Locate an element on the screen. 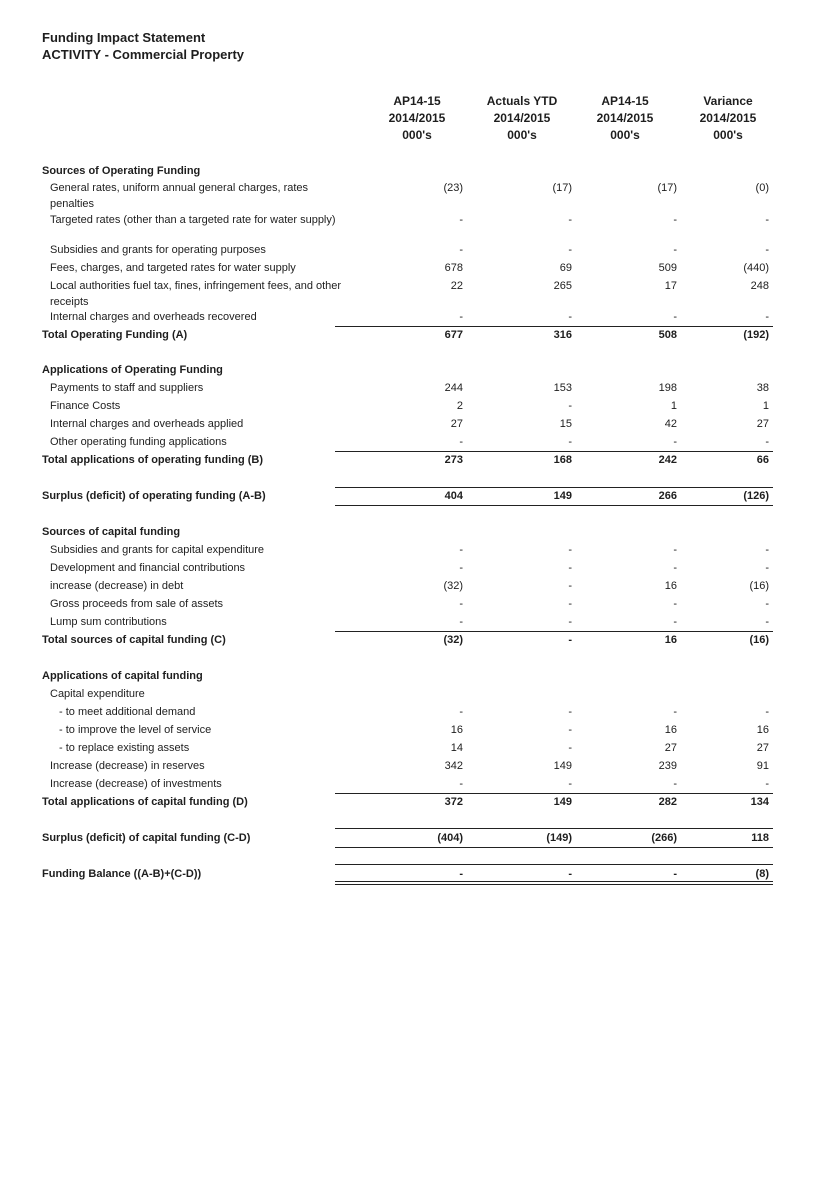  cell-value: 342 is located at coordinates (453, 766).